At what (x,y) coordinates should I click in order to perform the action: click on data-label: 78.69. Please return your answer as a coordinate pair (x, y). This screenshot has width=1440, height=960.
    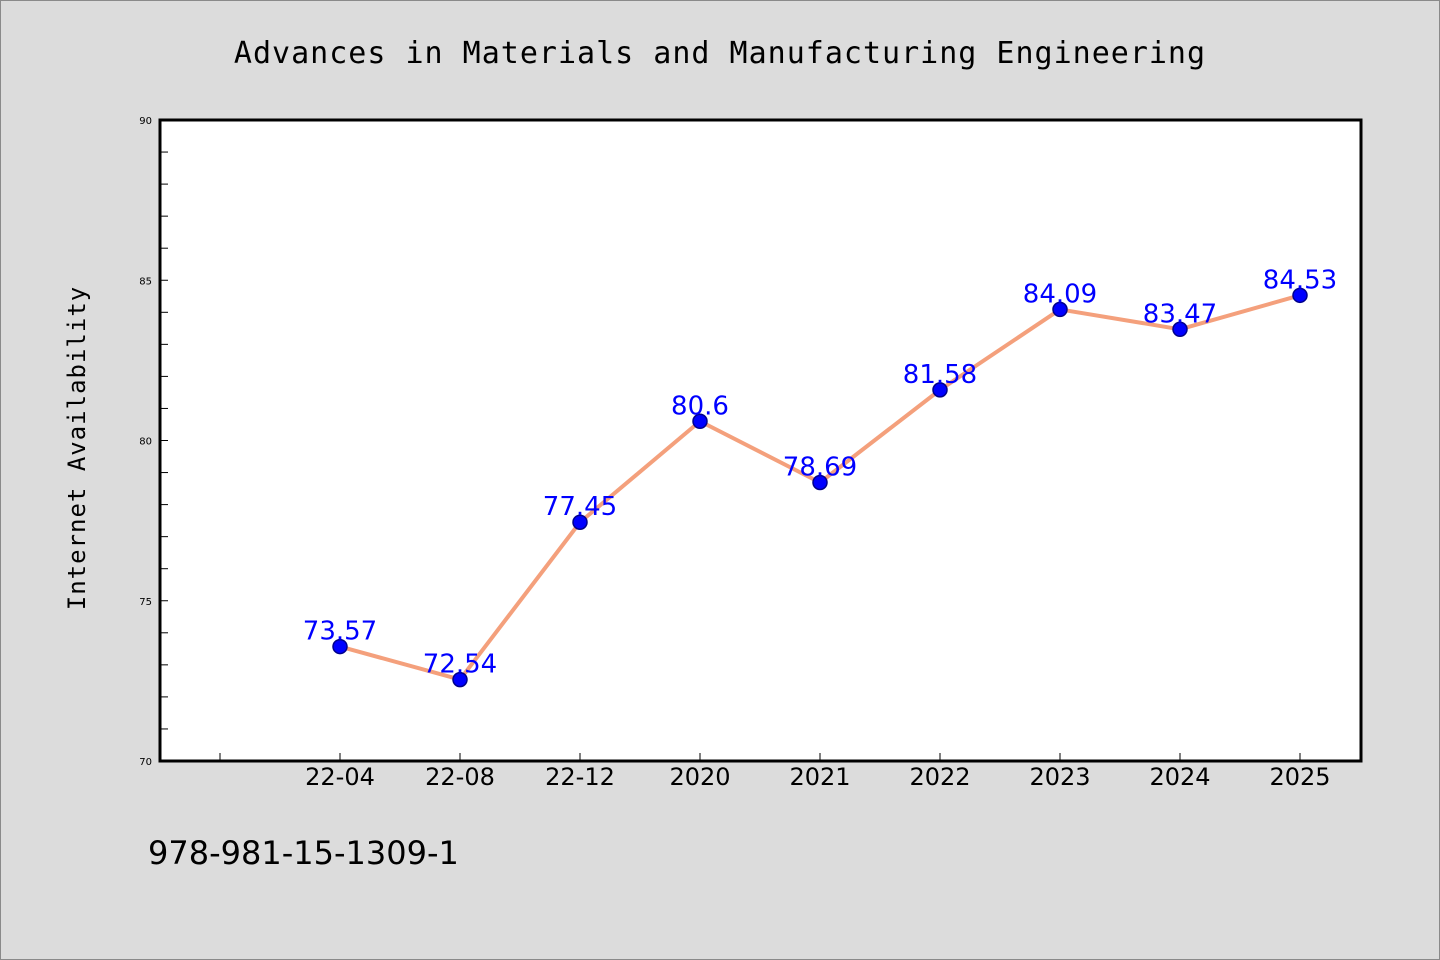
    Looking at the image, I should click on (820, 467).